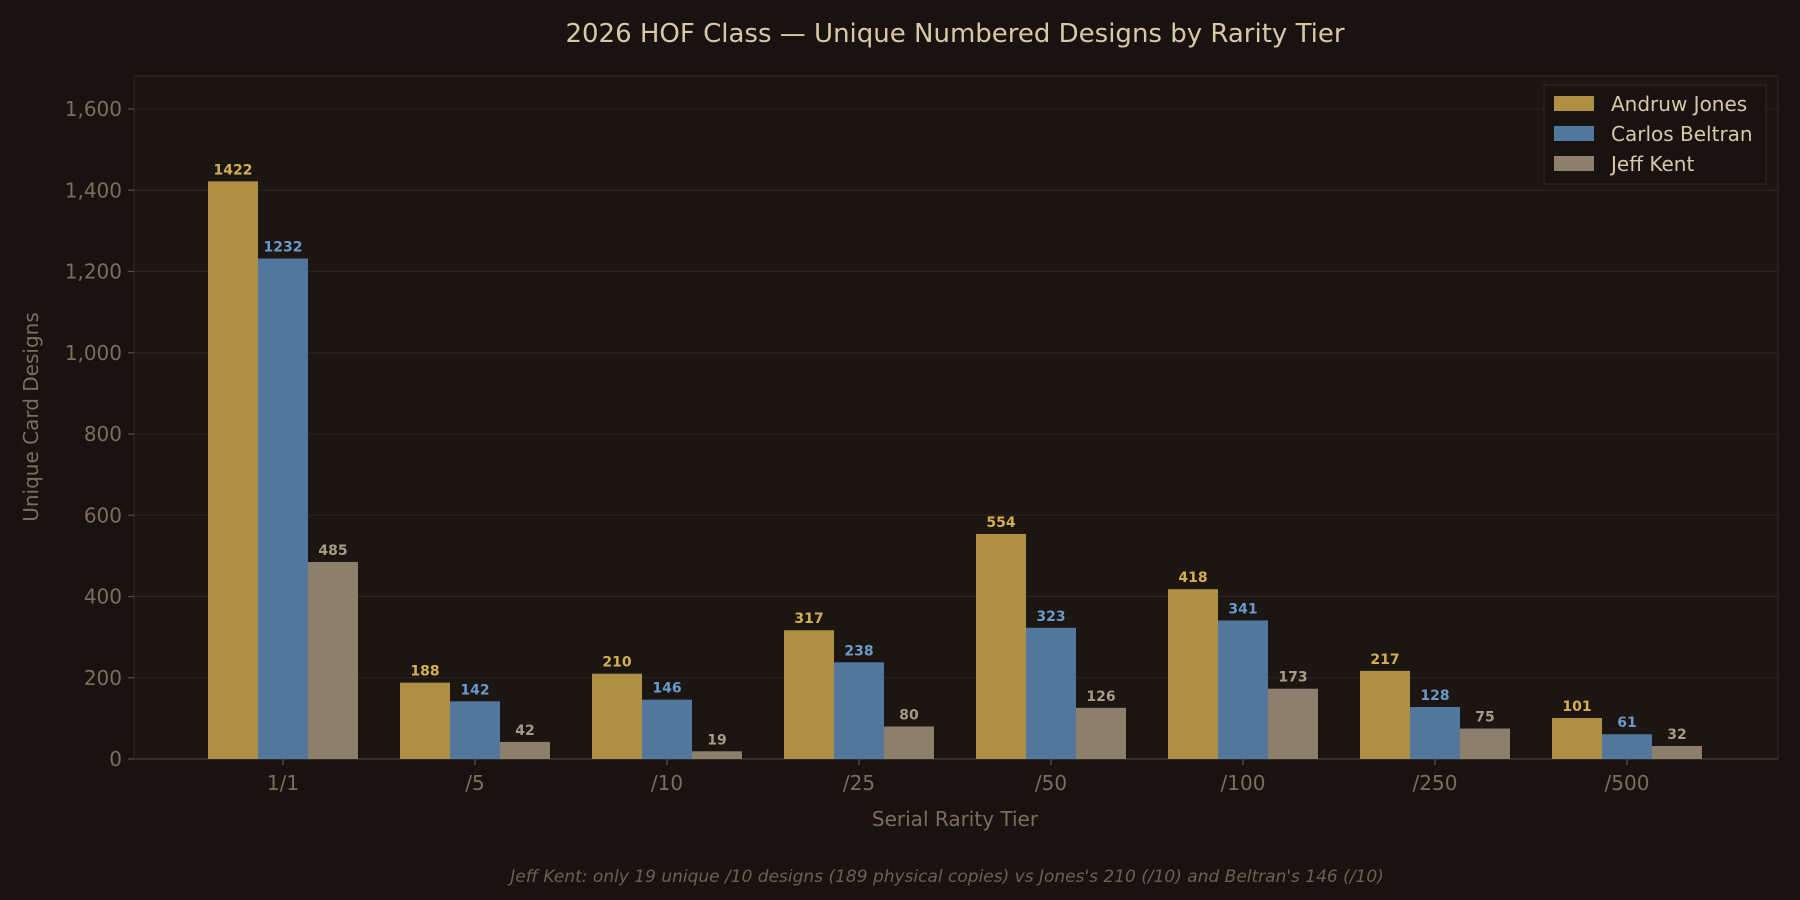  What do you see at coordinates (524, 731) in the screenshot?
I see `data-label: 42` at bounding box center [524, 731].